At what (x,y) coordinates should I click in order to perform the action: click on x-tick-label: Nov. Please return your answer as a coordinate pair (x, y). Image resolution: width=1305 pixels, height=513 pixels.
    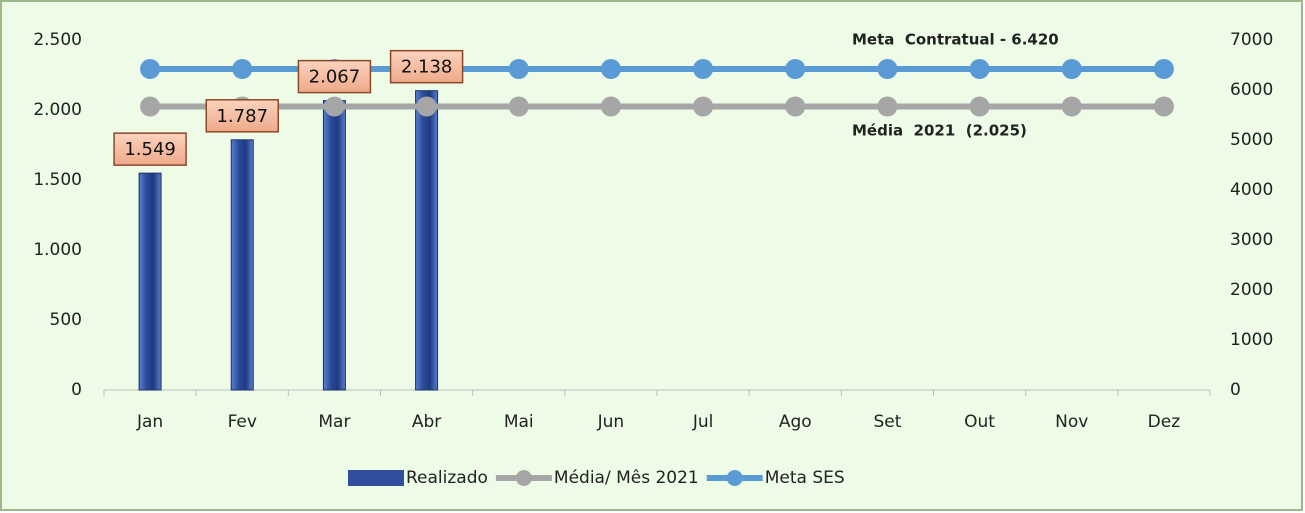
    Looking at the image, I should click on (1071, 422).